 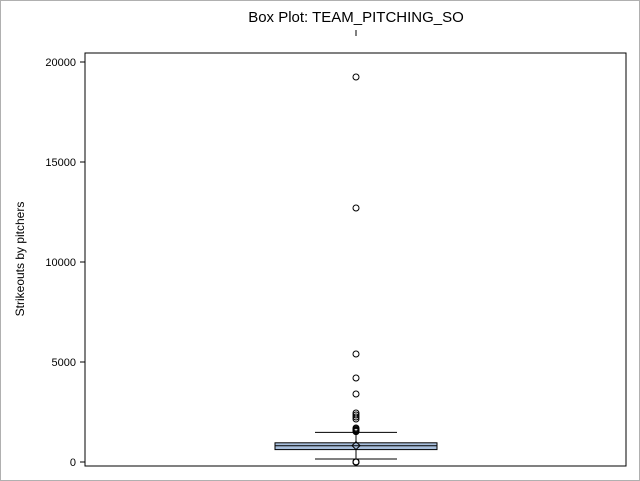 I want to click on y-tick-label: 20000, so click(x=60, y=63).